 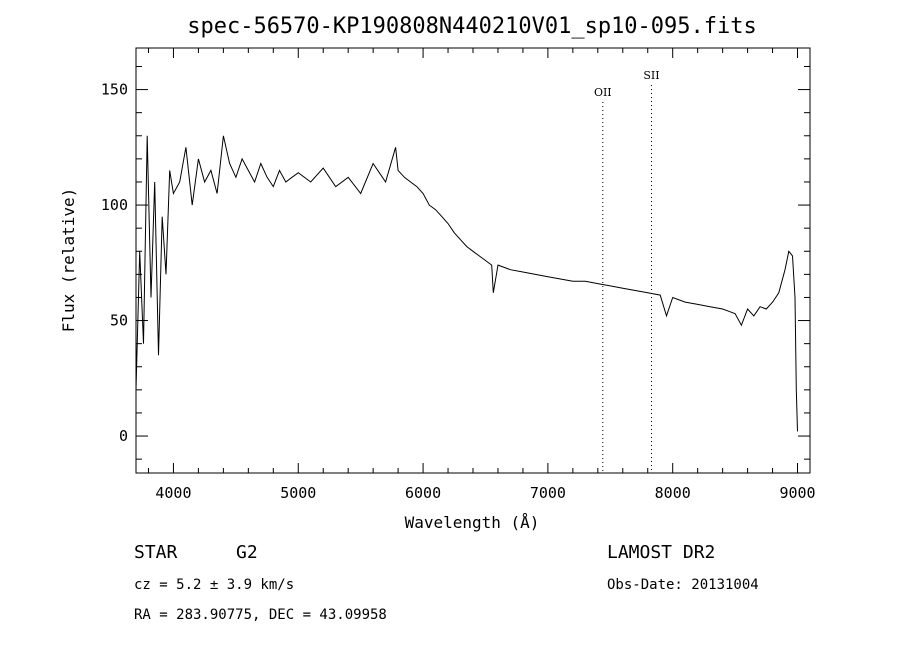 I want to click on x-tick-label: 6000, so click(x=423, y=493).